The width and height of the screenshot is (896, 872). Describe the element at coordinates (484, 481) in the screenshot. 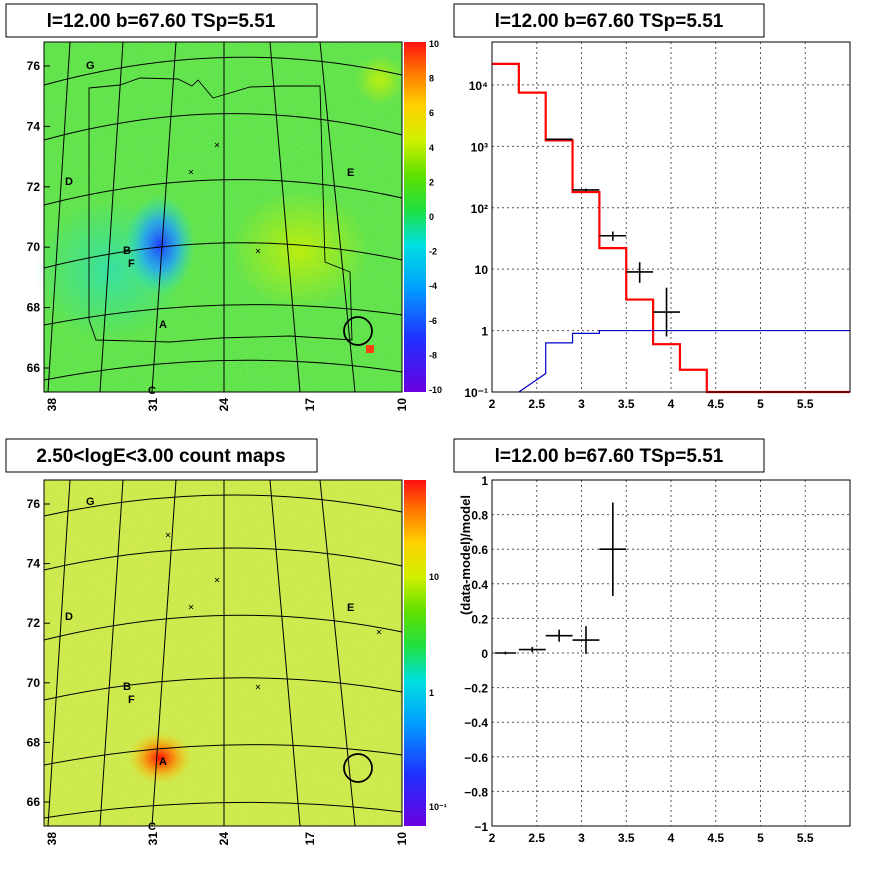

I see `residual-y-tick: 1` at that location.